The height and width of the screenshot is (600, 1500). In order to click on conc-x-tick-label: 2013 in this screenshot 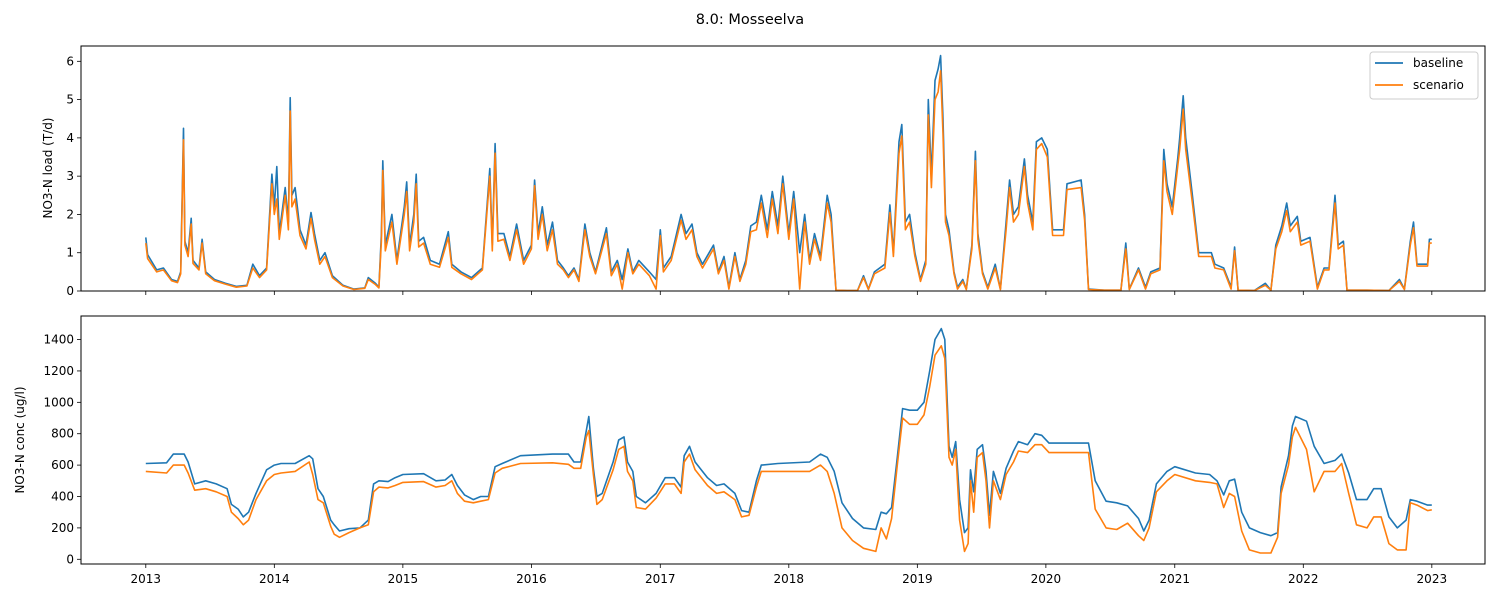, I will do `click(146, 579)`.